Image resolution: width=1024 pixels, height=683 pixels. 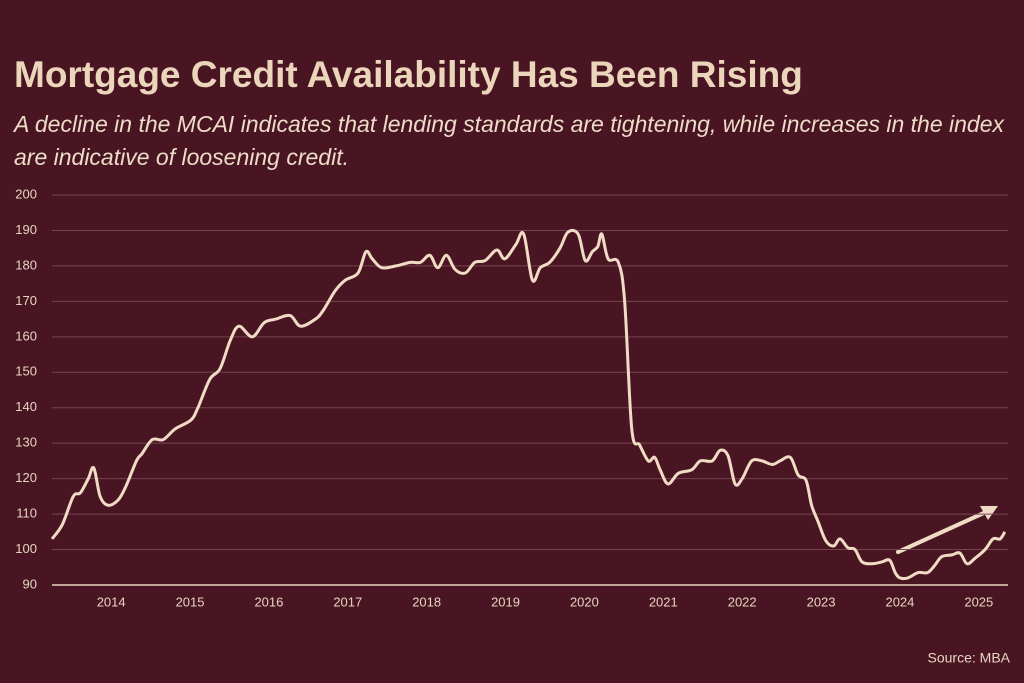 What do you see at coordinates (26, 406) in the screenshot?
I see `y-tick-label: 140` at bounding box center [26, 406].